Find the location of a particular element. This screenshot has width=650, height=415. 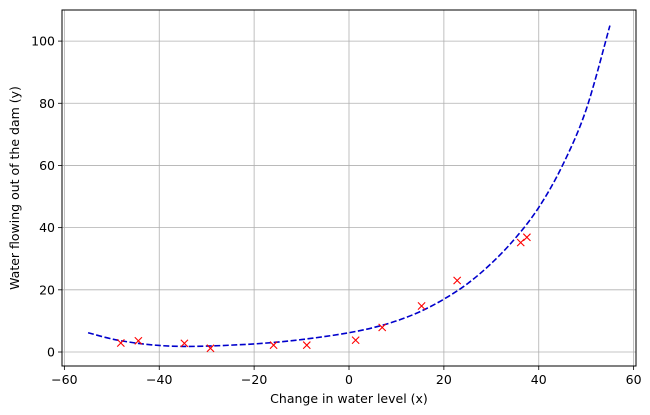

x-axis-label: Change in water level (x) is located at coordinates (349, 398).